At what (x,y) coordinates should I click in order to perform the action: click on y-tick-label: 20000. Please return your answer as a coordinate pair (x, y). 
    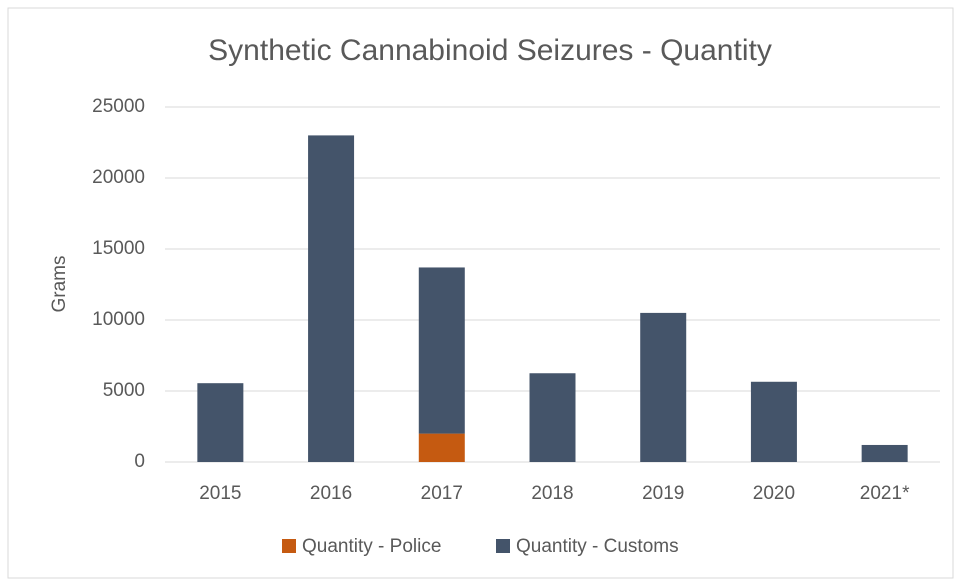
    Looking at the image, I should click on (118, 177).